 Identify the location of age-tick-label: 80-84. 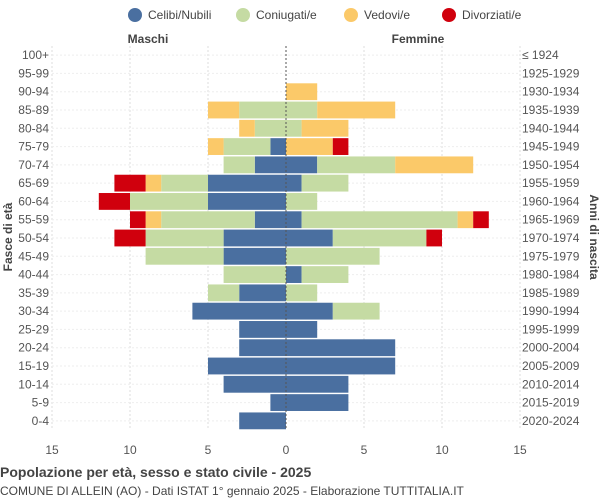
(33, 128).